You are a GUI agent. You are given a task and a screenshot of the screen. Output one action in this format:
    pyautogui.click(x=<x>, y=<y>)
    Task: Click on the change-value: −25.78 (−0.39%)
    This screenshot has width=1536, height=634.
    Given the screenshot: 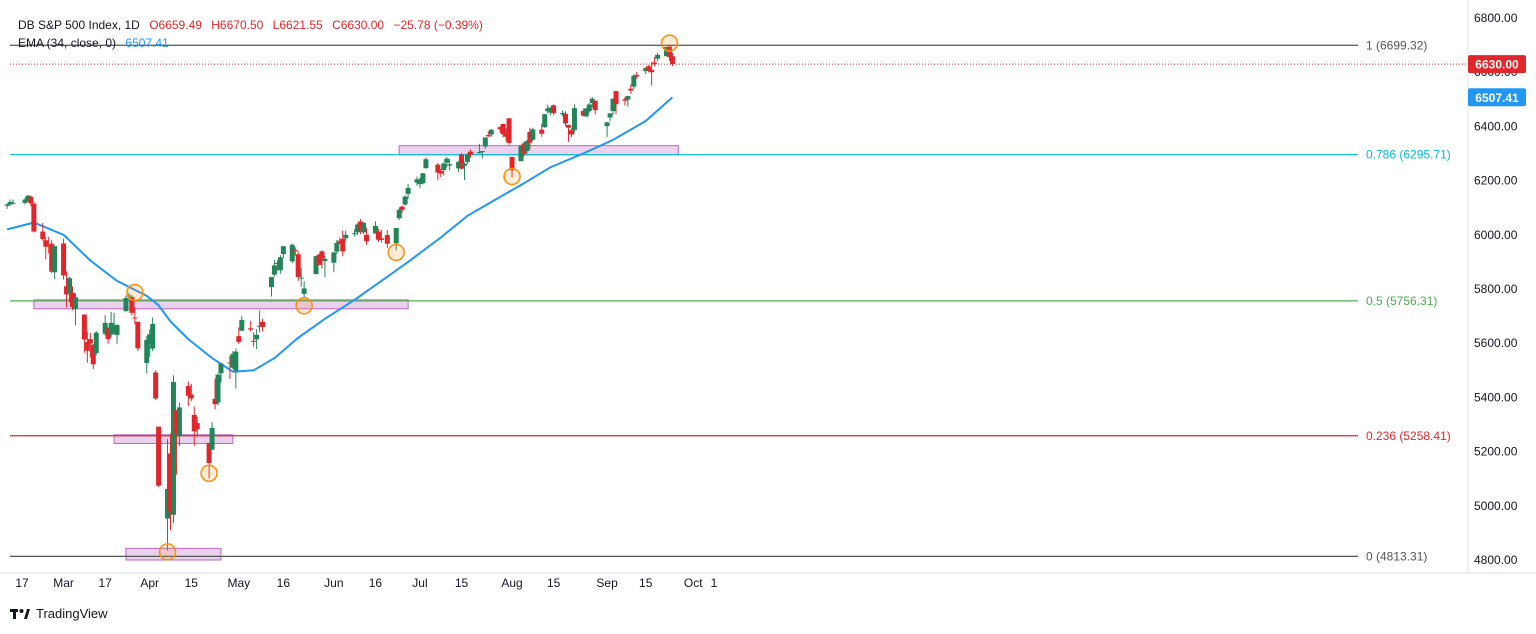 What is the action you would take?
    pyautogui.click(x=438, y=25)
    